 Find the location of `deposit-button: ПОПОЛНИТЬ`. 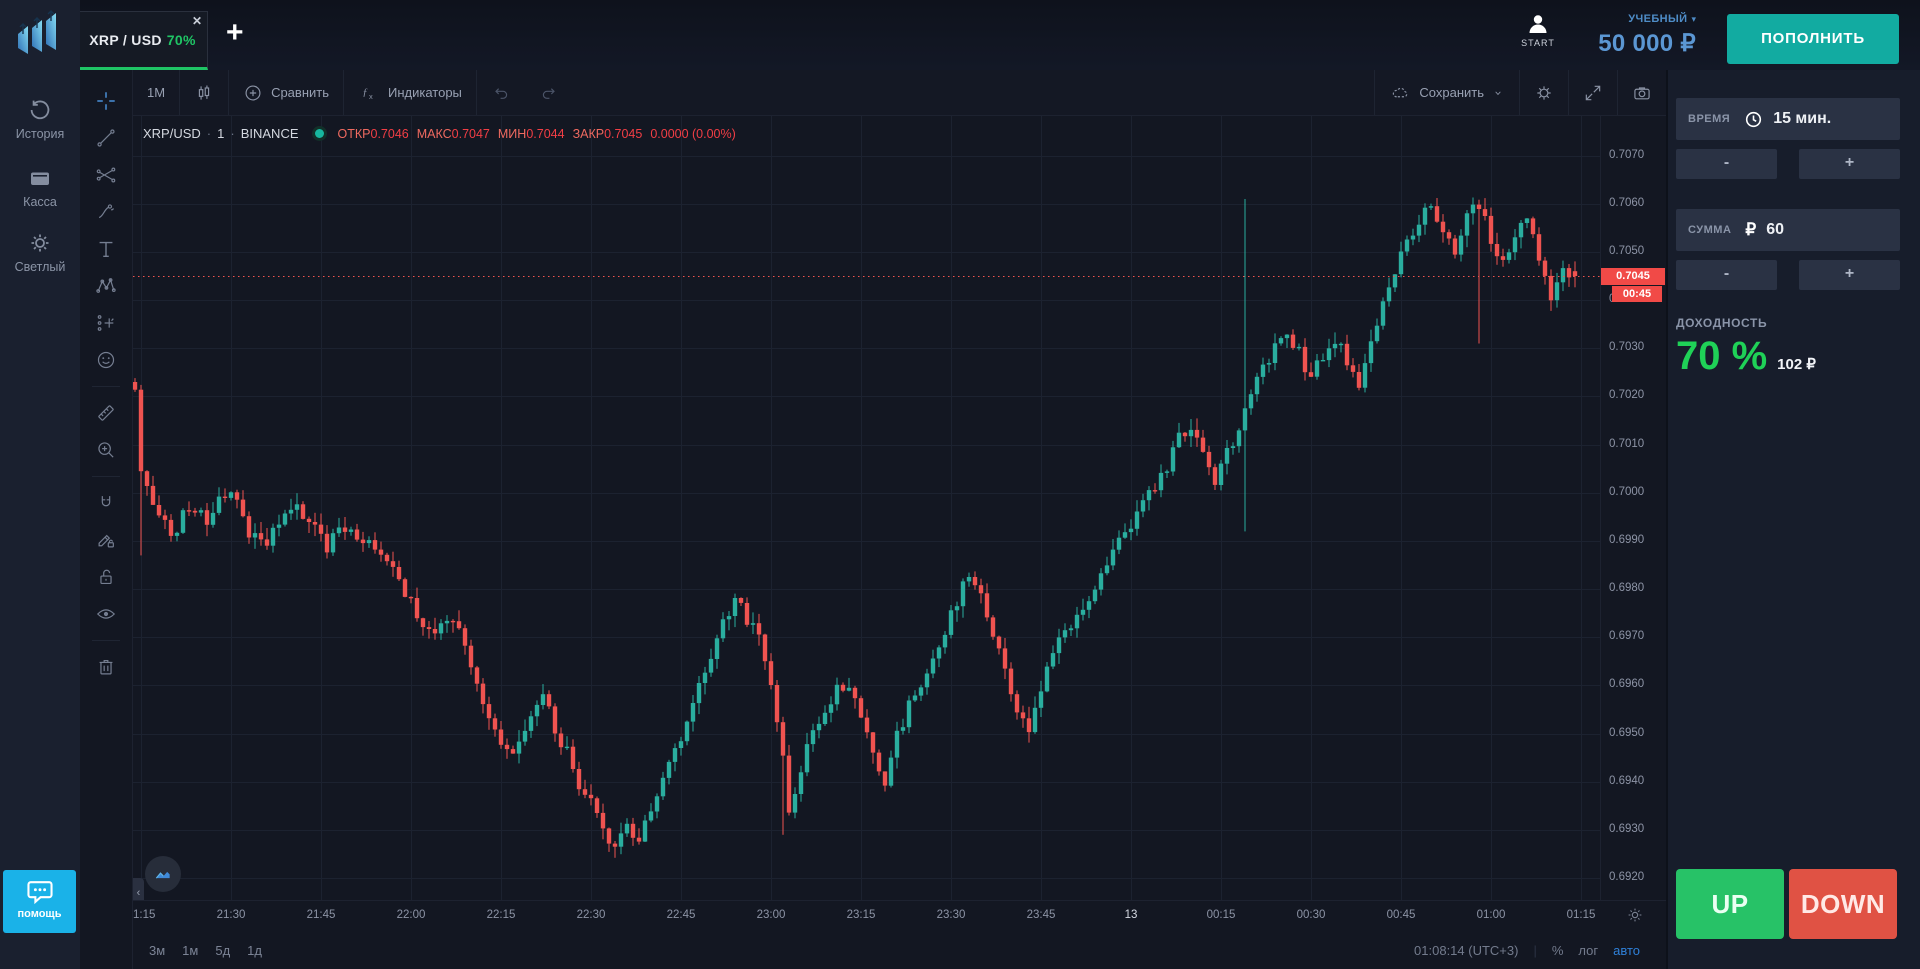

deposit-button: ПОПОЛНИТЬ is located at coordinates (1813, 39).